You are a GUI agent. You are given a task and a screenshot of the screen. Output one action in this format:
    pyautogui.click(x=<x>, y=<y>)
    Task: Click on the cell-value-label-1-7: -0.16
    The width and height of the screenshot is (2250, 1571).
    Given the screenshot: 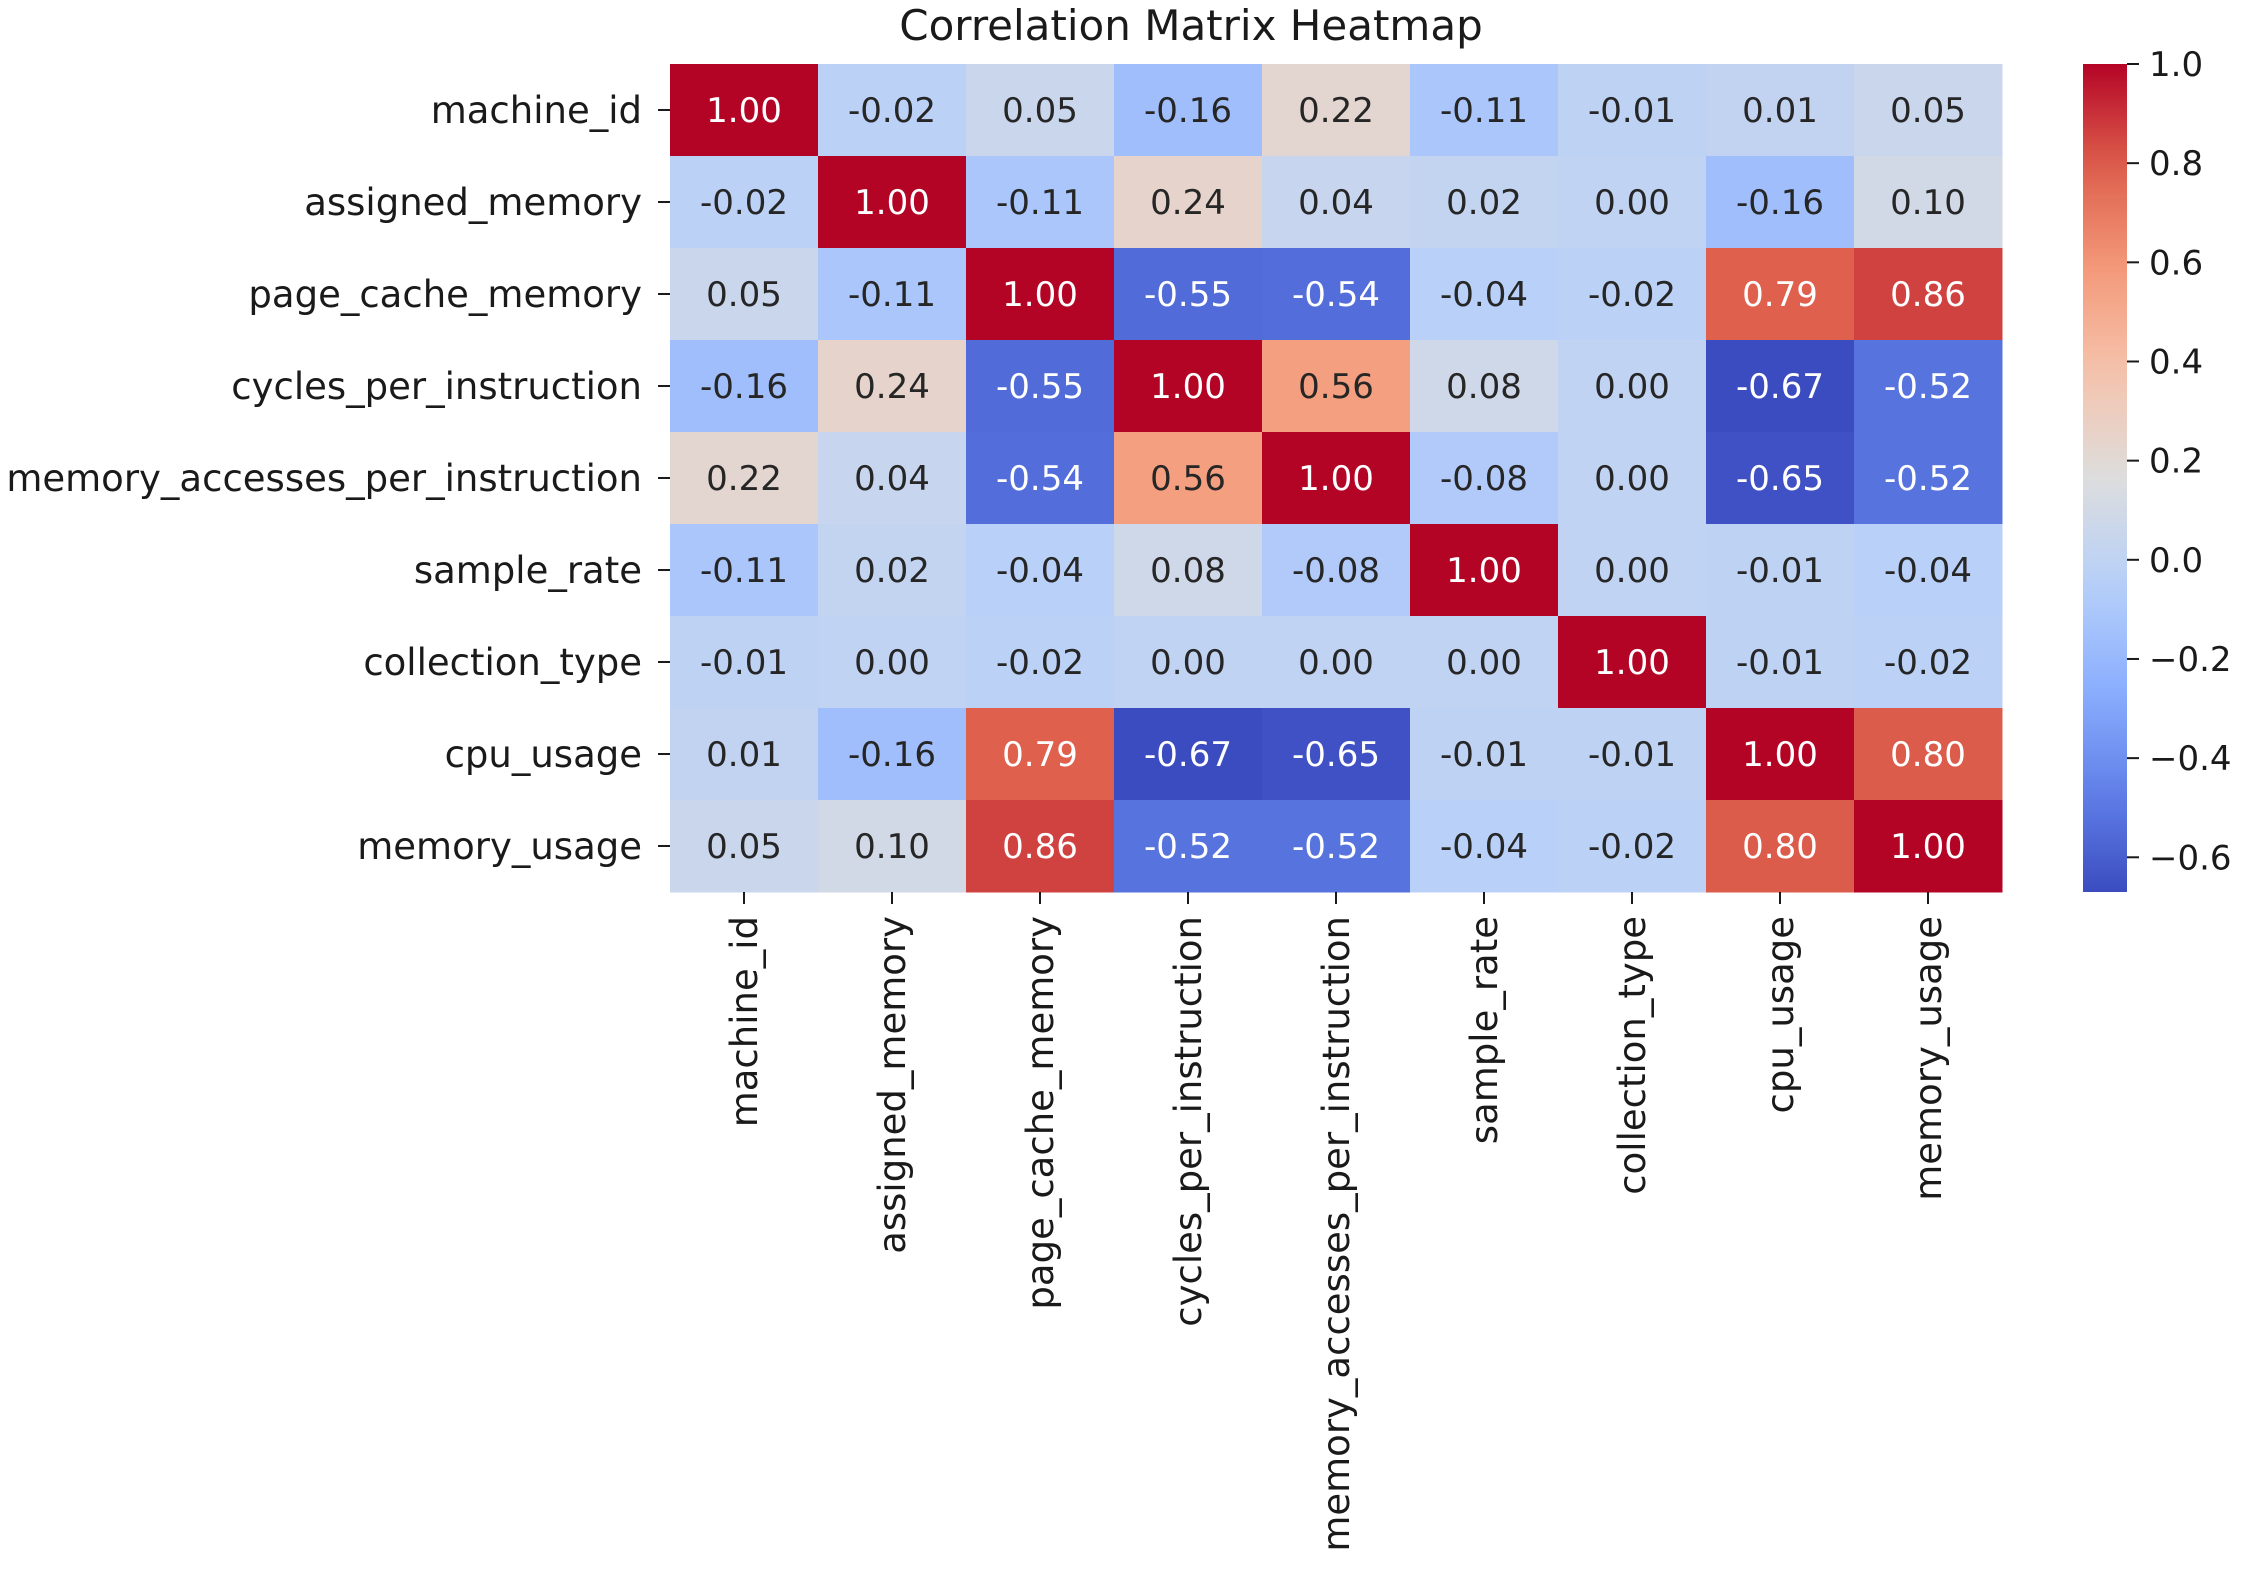 What is the action you would take?
    pyautogui.click(x=1780, y=203)
    